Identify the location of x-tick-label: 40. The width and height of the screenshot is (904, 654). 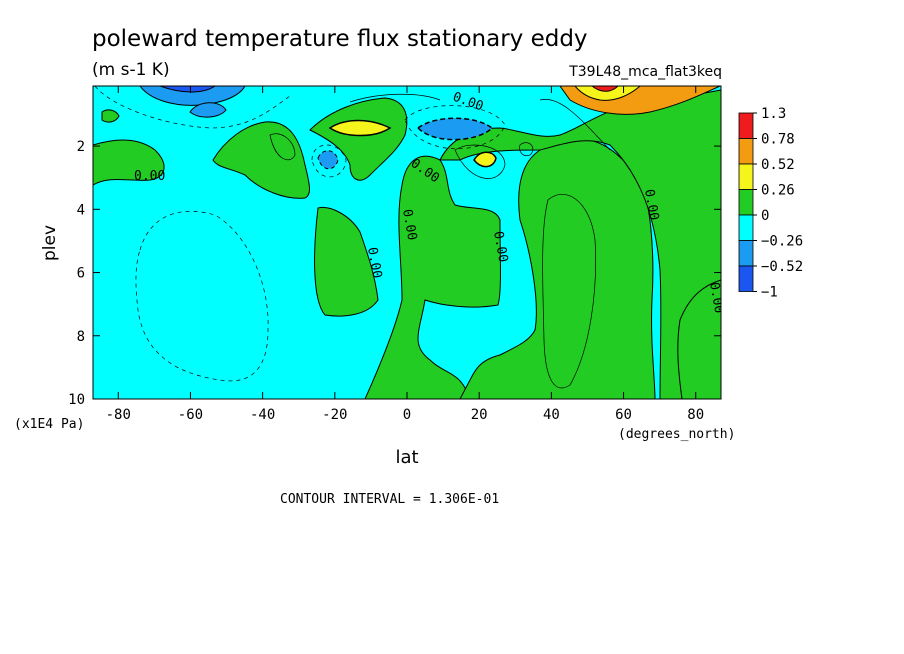
(551, 415).